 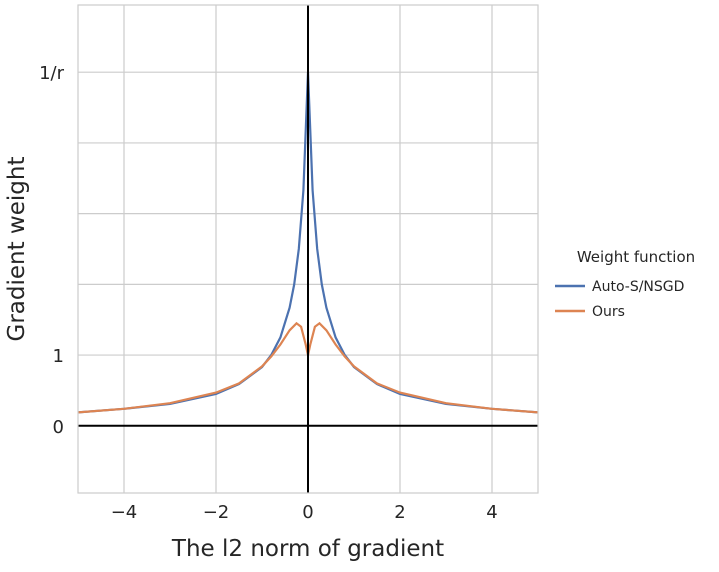 I want to click on y-tick-label: 1/r, so click(x=52, y=73).